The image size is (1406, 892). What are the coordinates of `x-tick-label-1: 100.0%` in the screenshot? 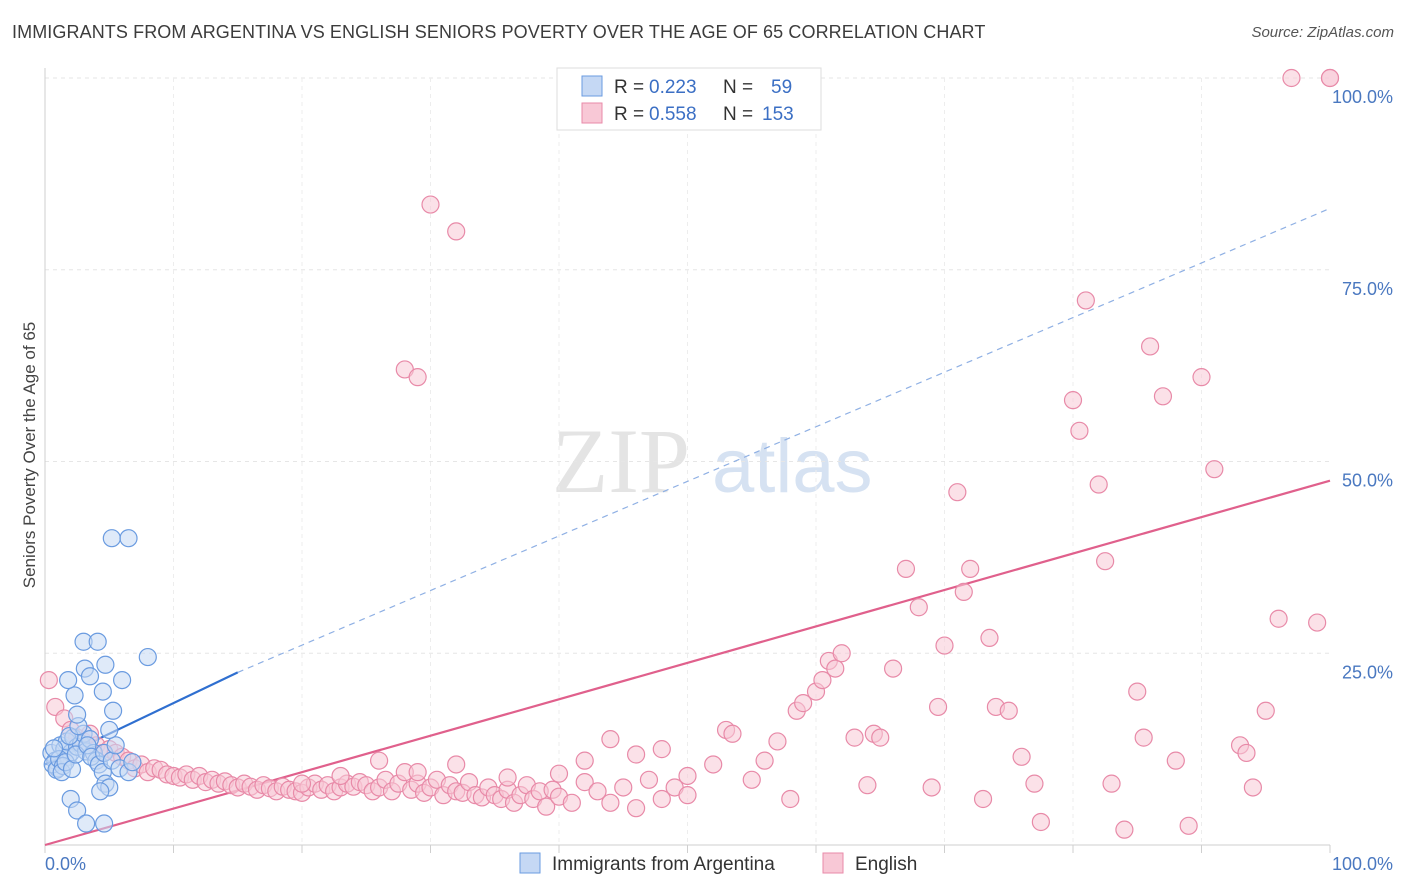 It's located at (1362, 864).